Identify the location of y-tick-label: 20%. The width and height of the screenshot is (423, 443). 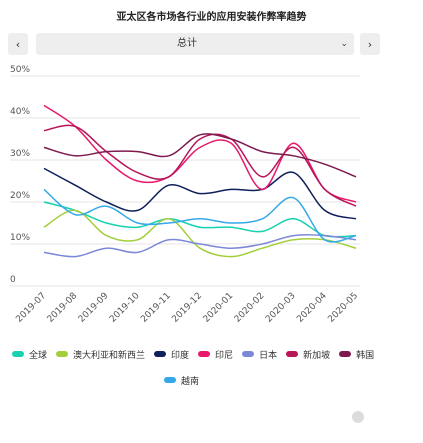
(20, 196).